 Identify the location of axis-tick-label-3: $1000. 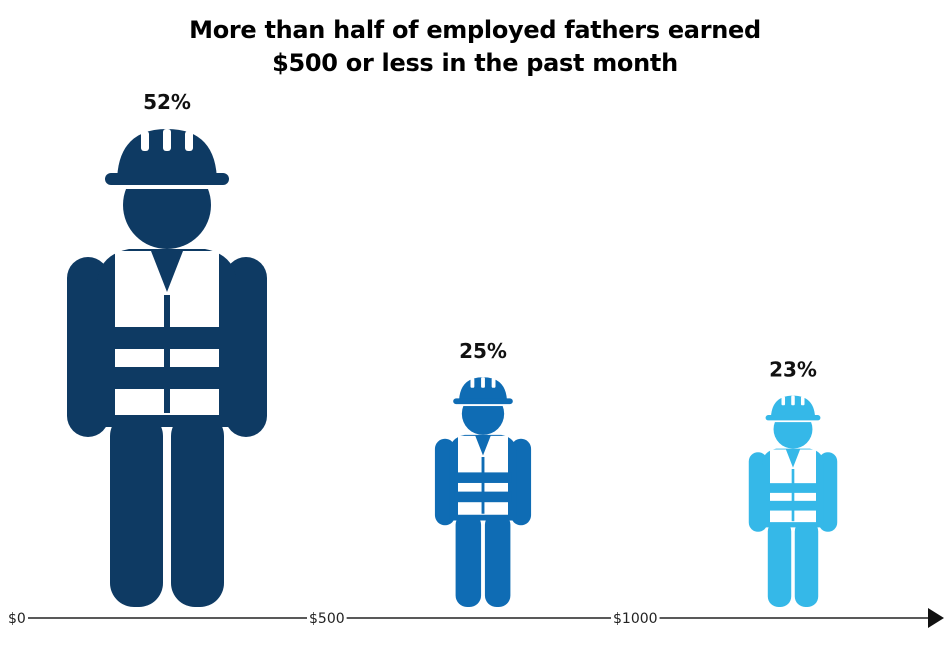
(635, 619).